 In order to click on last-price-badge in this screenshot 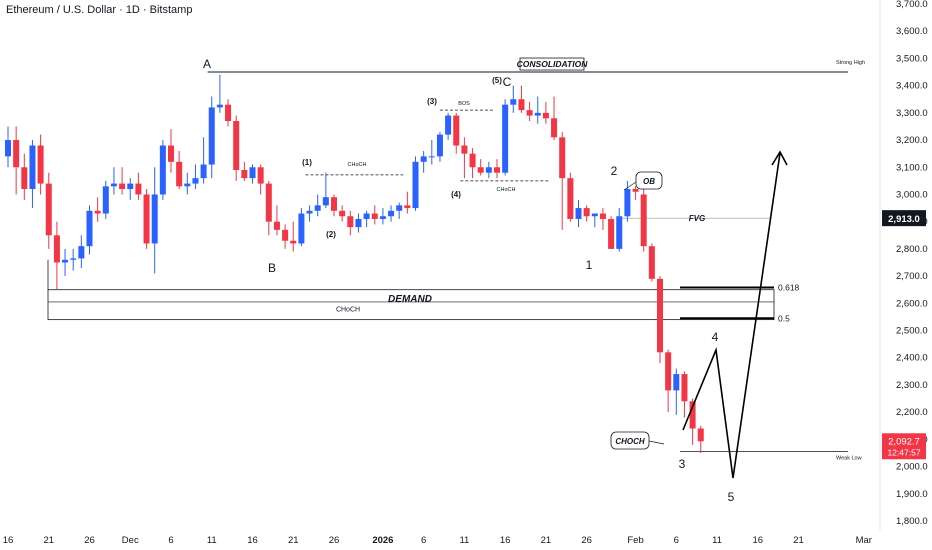, I will do `click(904, 446)`.